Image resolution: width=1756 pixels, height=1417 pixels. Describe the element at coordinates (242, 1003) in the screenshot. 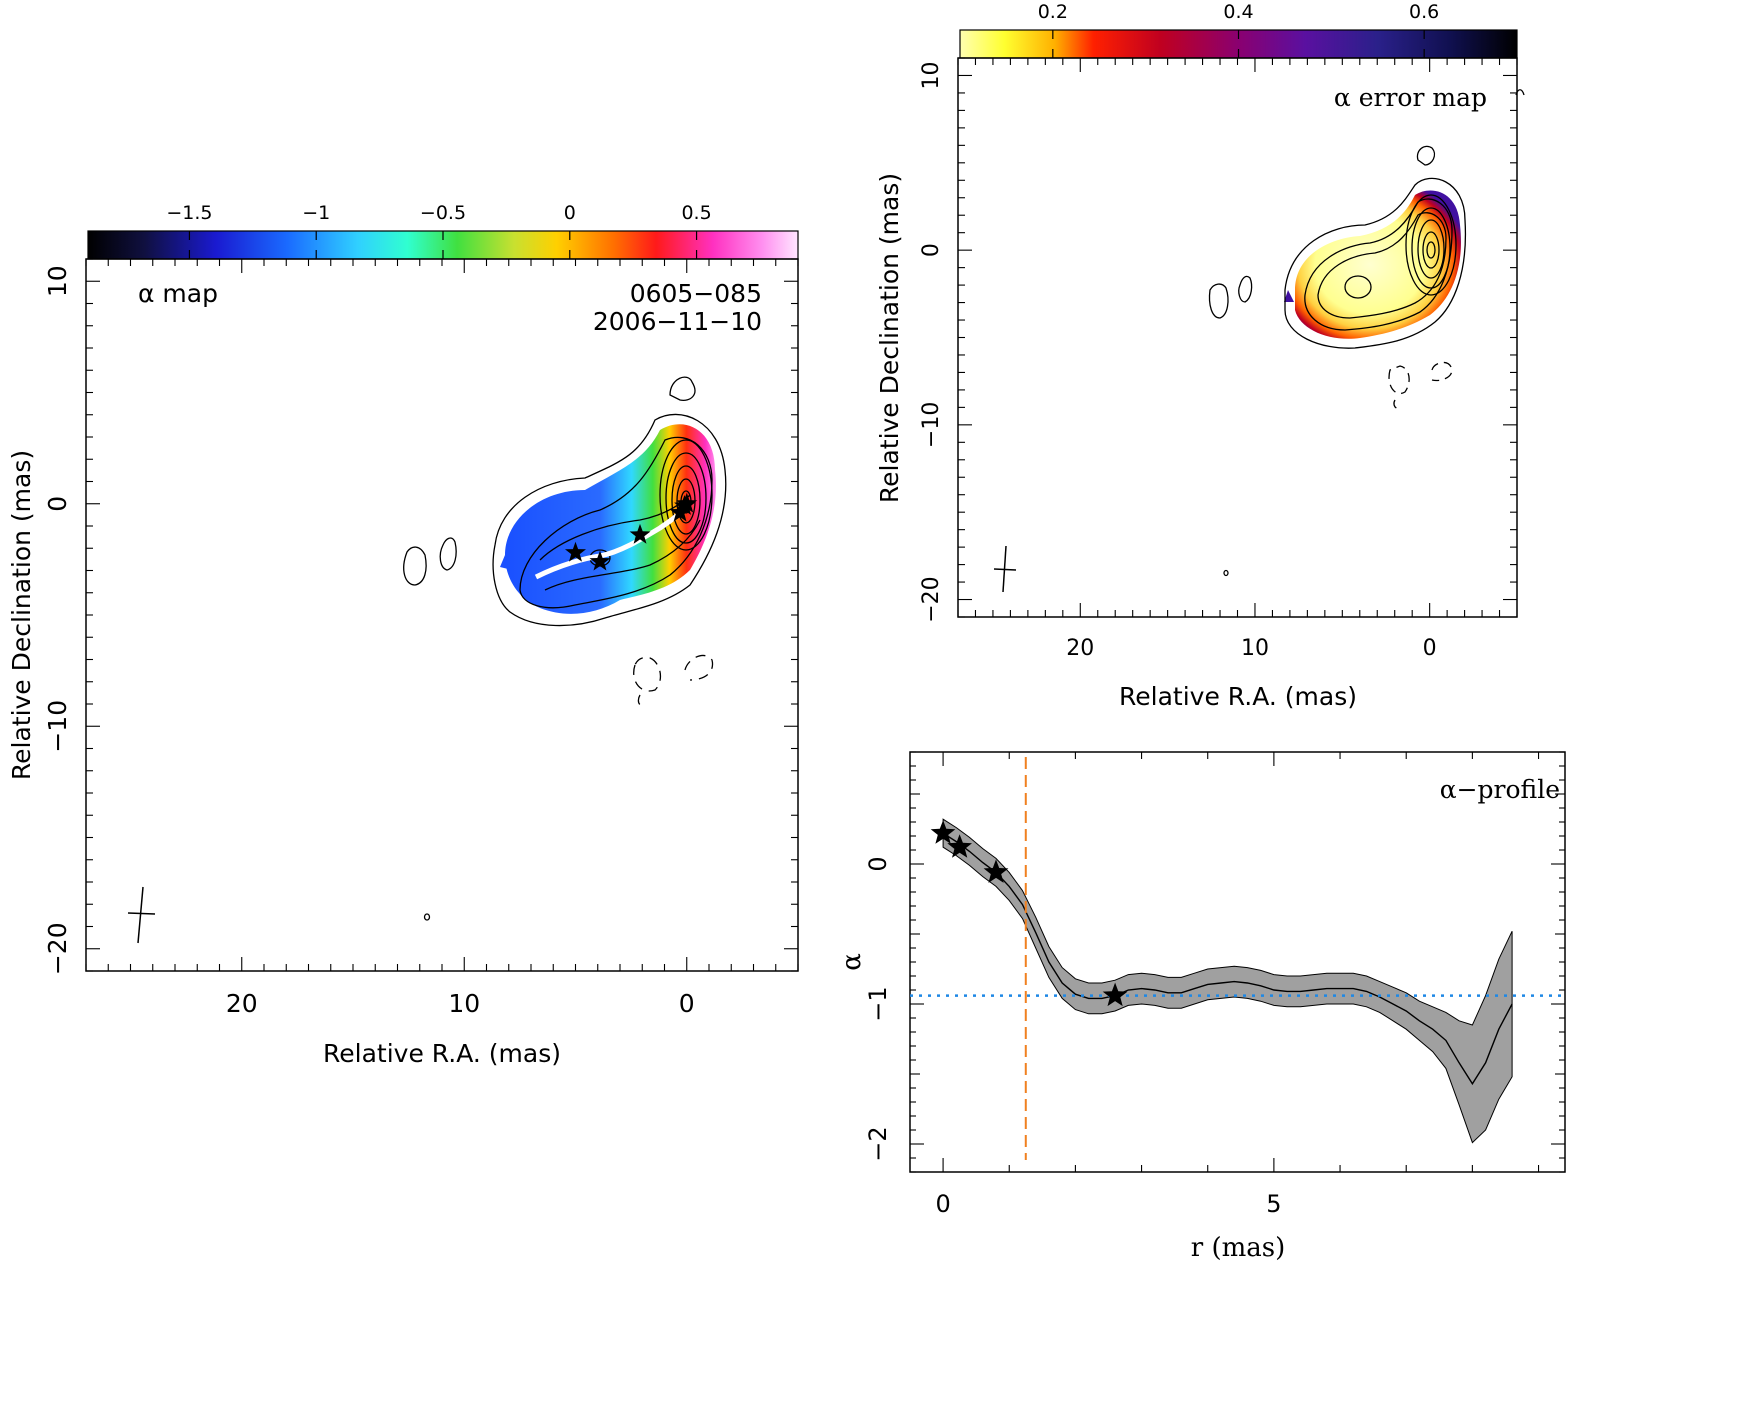

I see `alpha-map-x-tick-label: 20` at that location.